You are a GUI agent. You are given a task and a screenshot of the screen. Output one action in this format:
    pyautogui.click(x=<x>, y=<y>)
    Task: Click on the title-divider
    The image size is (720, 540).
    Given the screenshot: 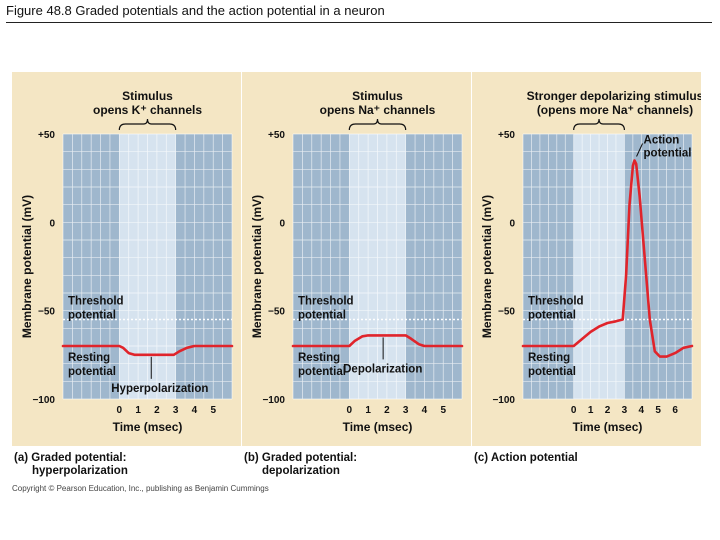 What is the action you would take?
    pyautogui.click(x=359, y=22)
    